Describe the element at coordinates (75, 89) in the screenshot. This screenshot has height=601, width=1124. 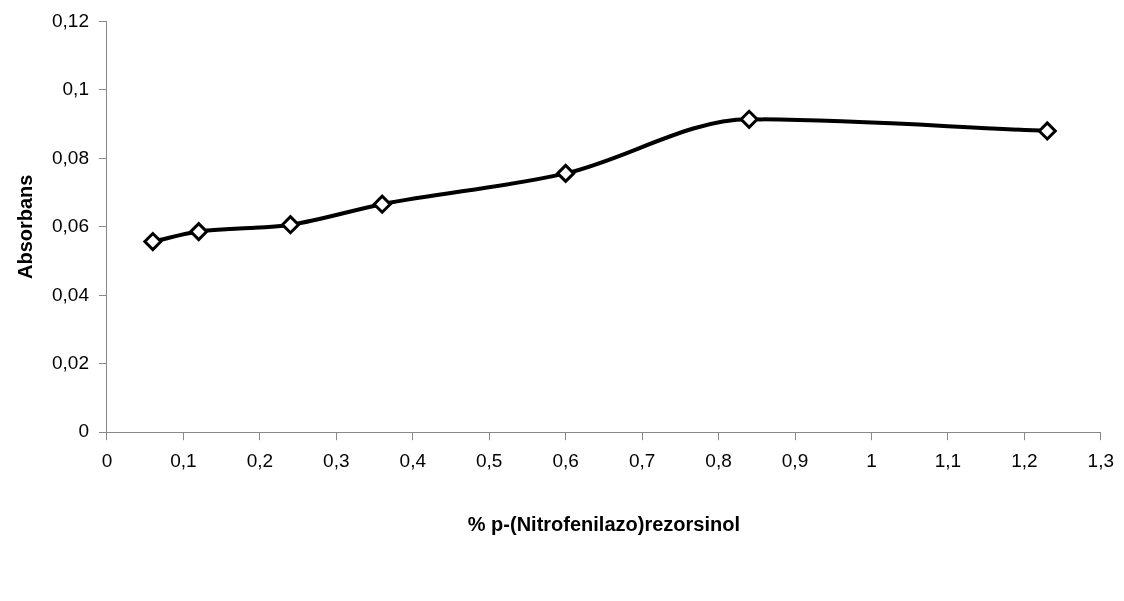
I see `y-tick-label: 0,1` at that location.